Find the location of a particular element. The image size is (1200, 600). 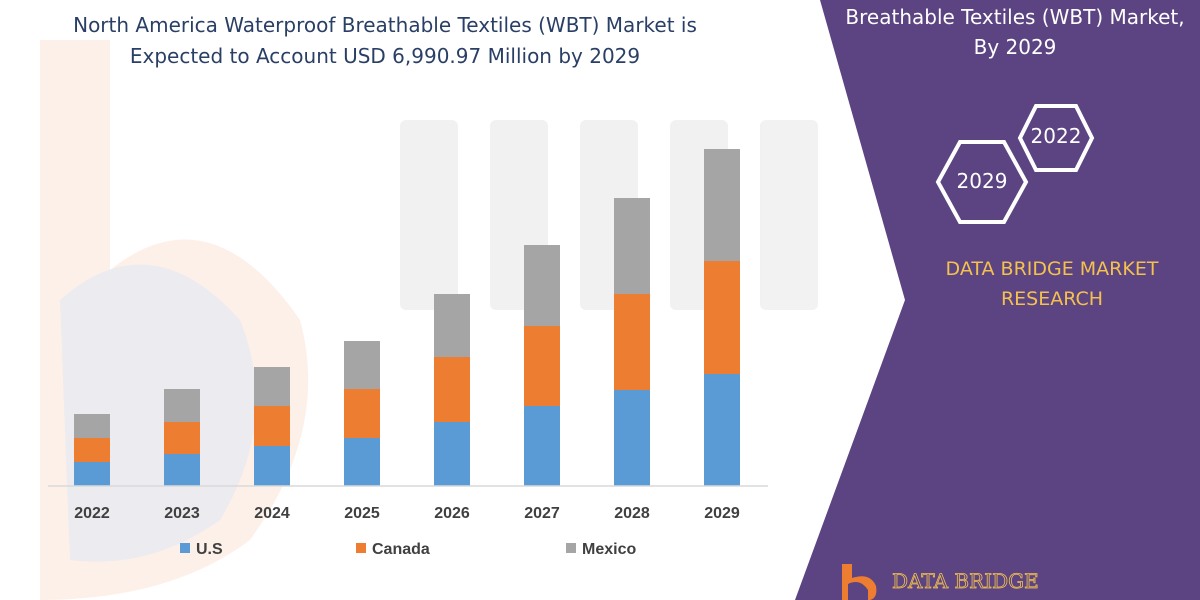

legend-swatch-us is located at coordinates (185, 548).